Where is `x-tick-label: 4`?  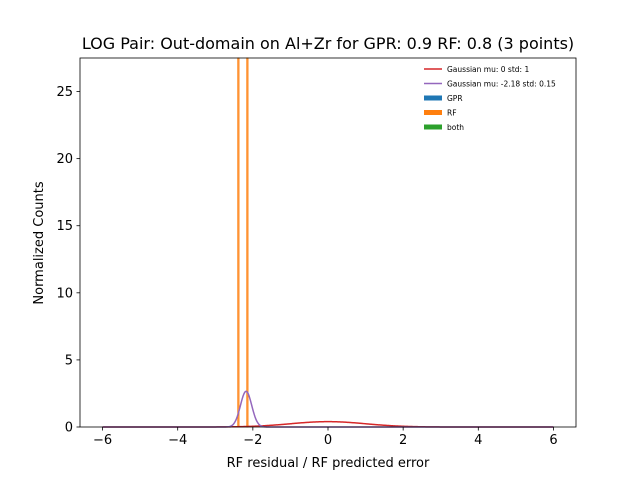 x-tick-label: 4 is located at coordinates (478, 440).